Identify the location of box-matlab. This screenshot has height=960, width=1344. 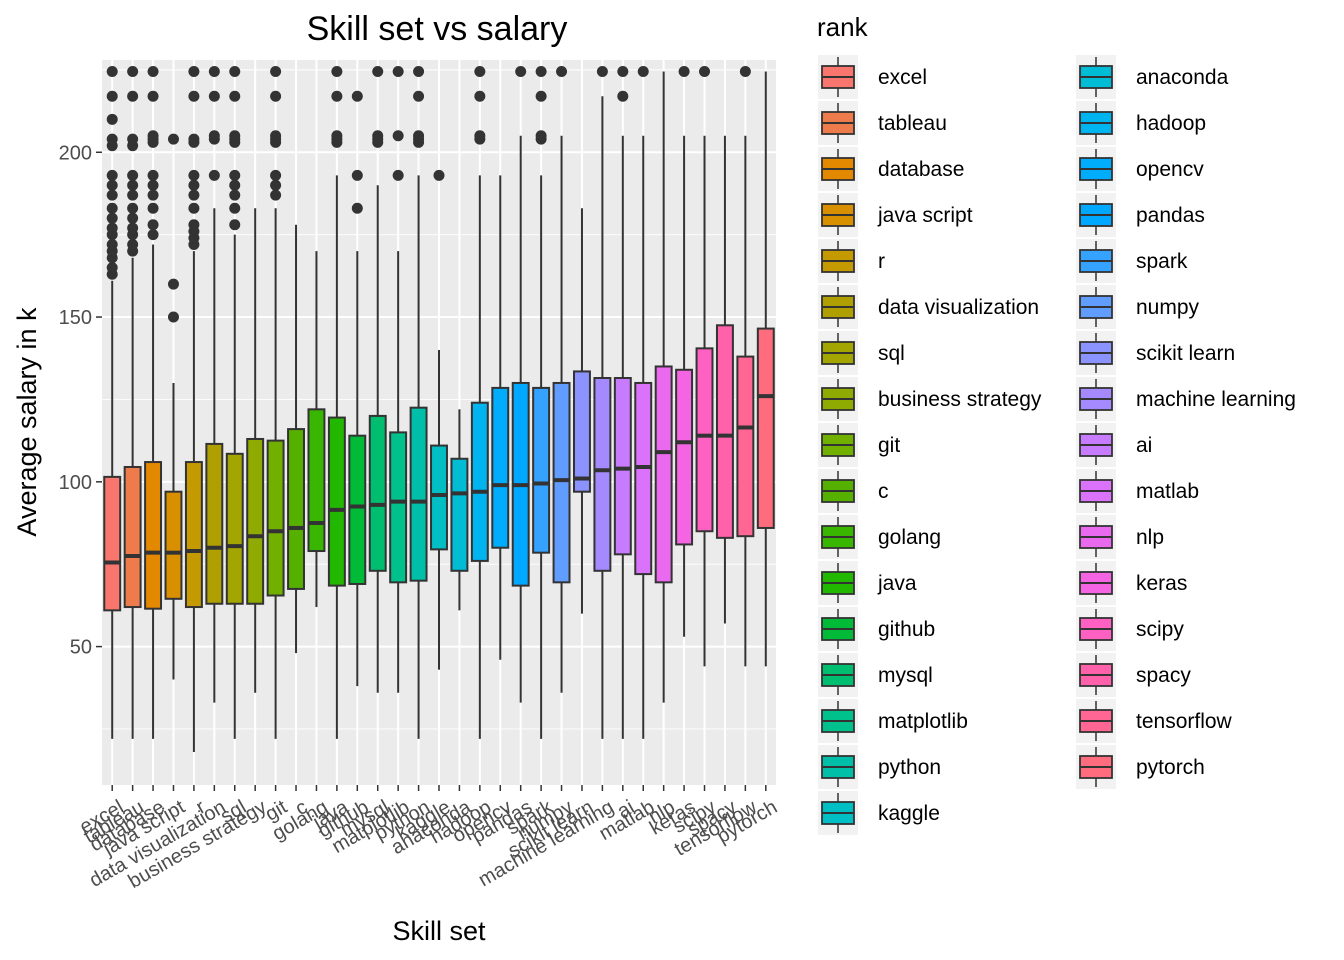
(643, 402).